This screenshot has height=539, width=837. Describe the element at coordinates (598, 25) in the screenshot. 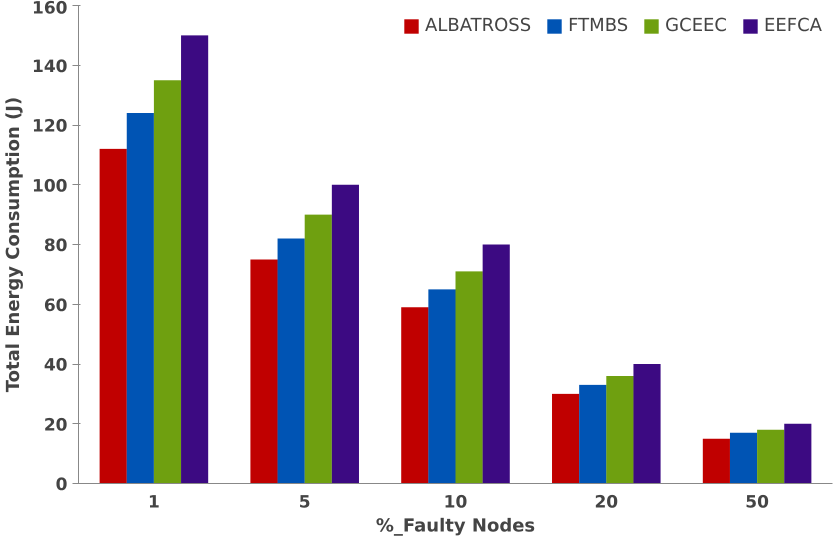

I see `legend-label: FTMBS` at that location.